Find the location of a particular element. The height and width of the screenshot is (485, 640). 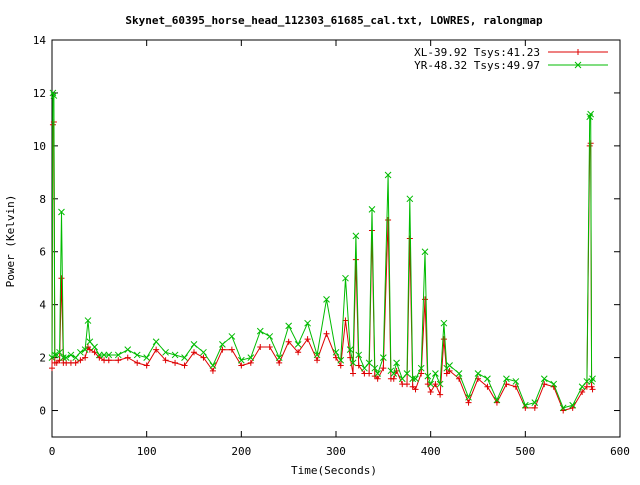

legend-label: XL-39.92 Tsys:41.23 is located at coordinates (477, 52).